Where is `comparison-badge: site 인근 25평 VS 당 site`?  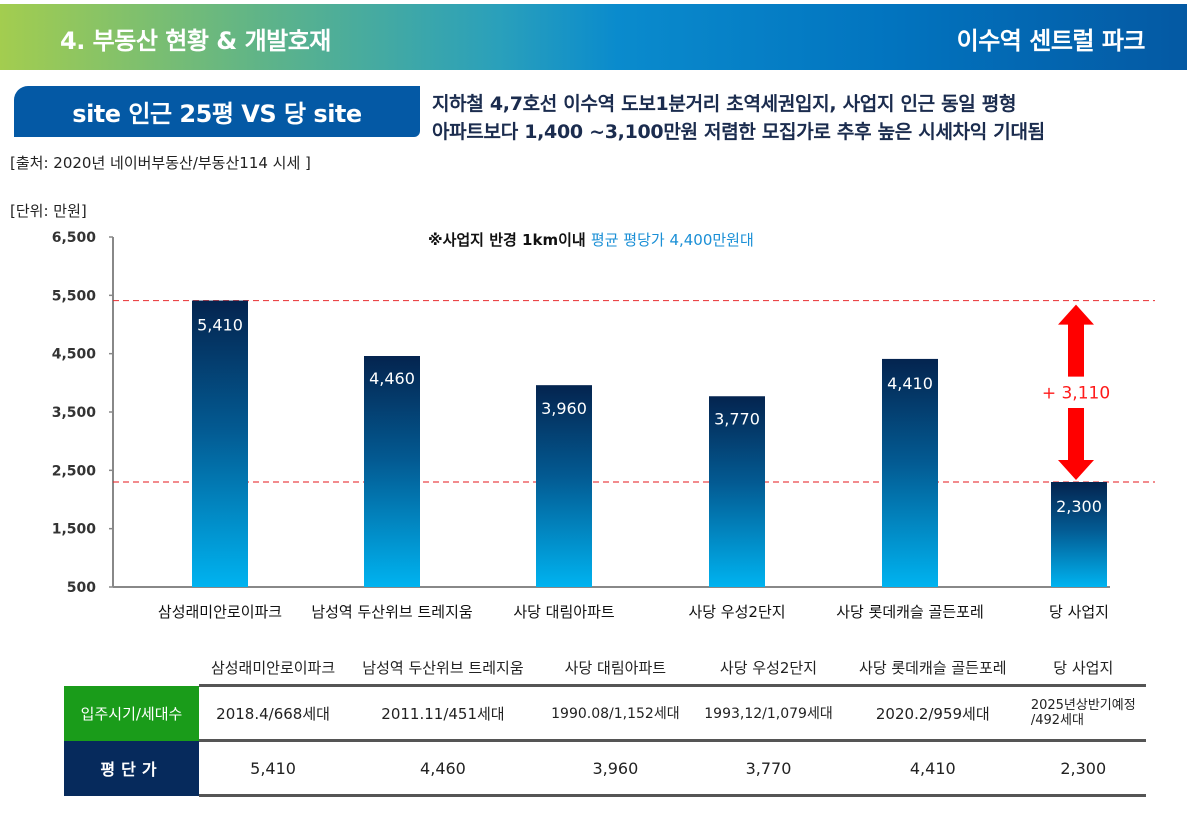 comparison-badge: site 인근 25평 VS 당 site is located at coordinates (217, 111).